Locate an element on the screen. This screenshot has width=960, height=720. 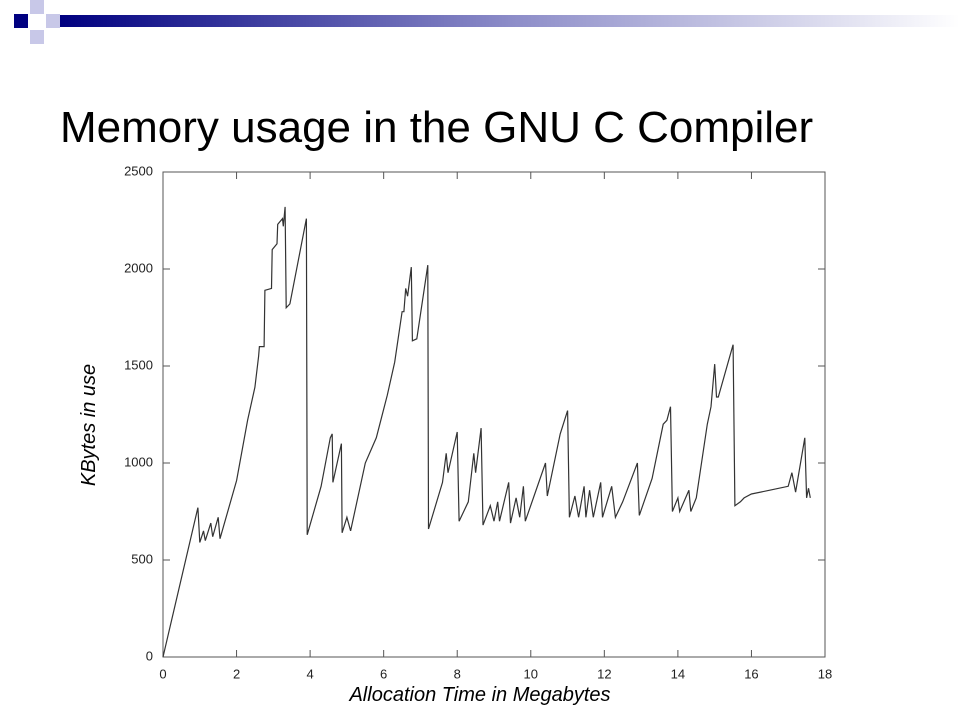
x-axis-label: Allocation Time in Megabytes is located at coordinates (479, 695).